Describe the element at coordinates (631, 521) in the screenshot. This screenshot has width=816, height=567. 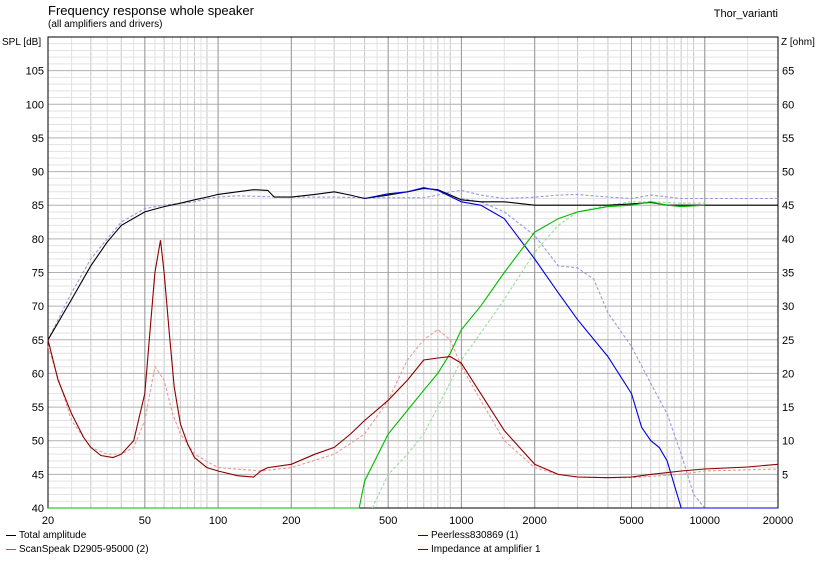
I see `x-tick-label: 5000` at that location.